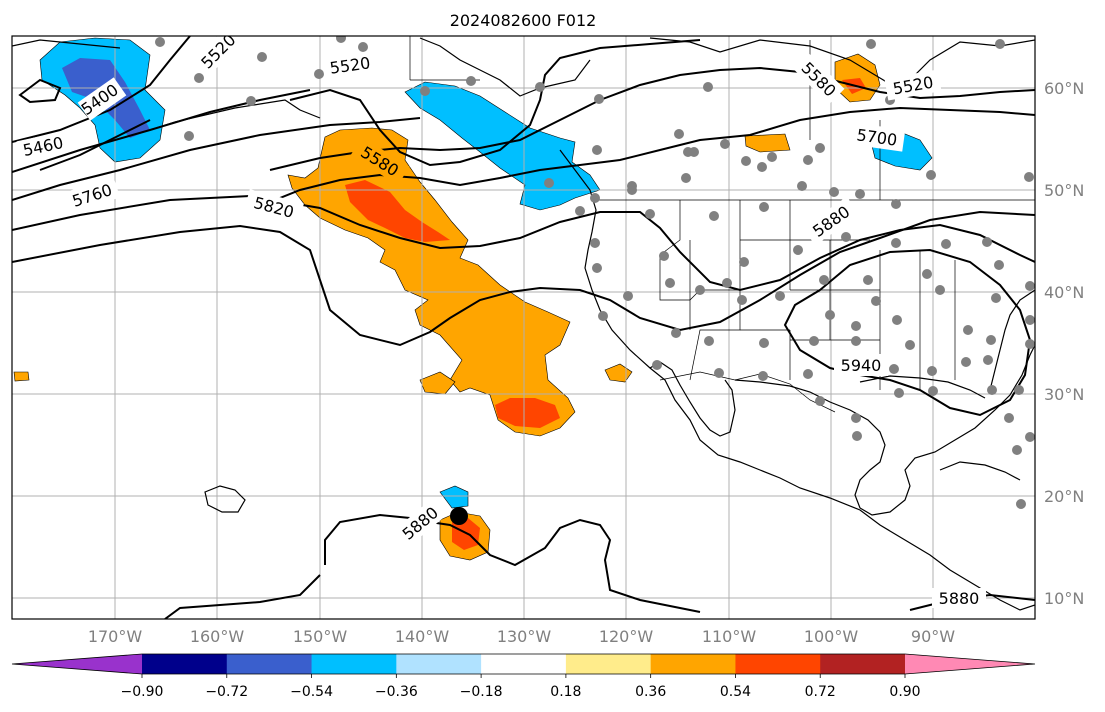 This screenshot has height=712, width=1105. I want to click on lon-tick-label: 160°W, so click(217, 636).